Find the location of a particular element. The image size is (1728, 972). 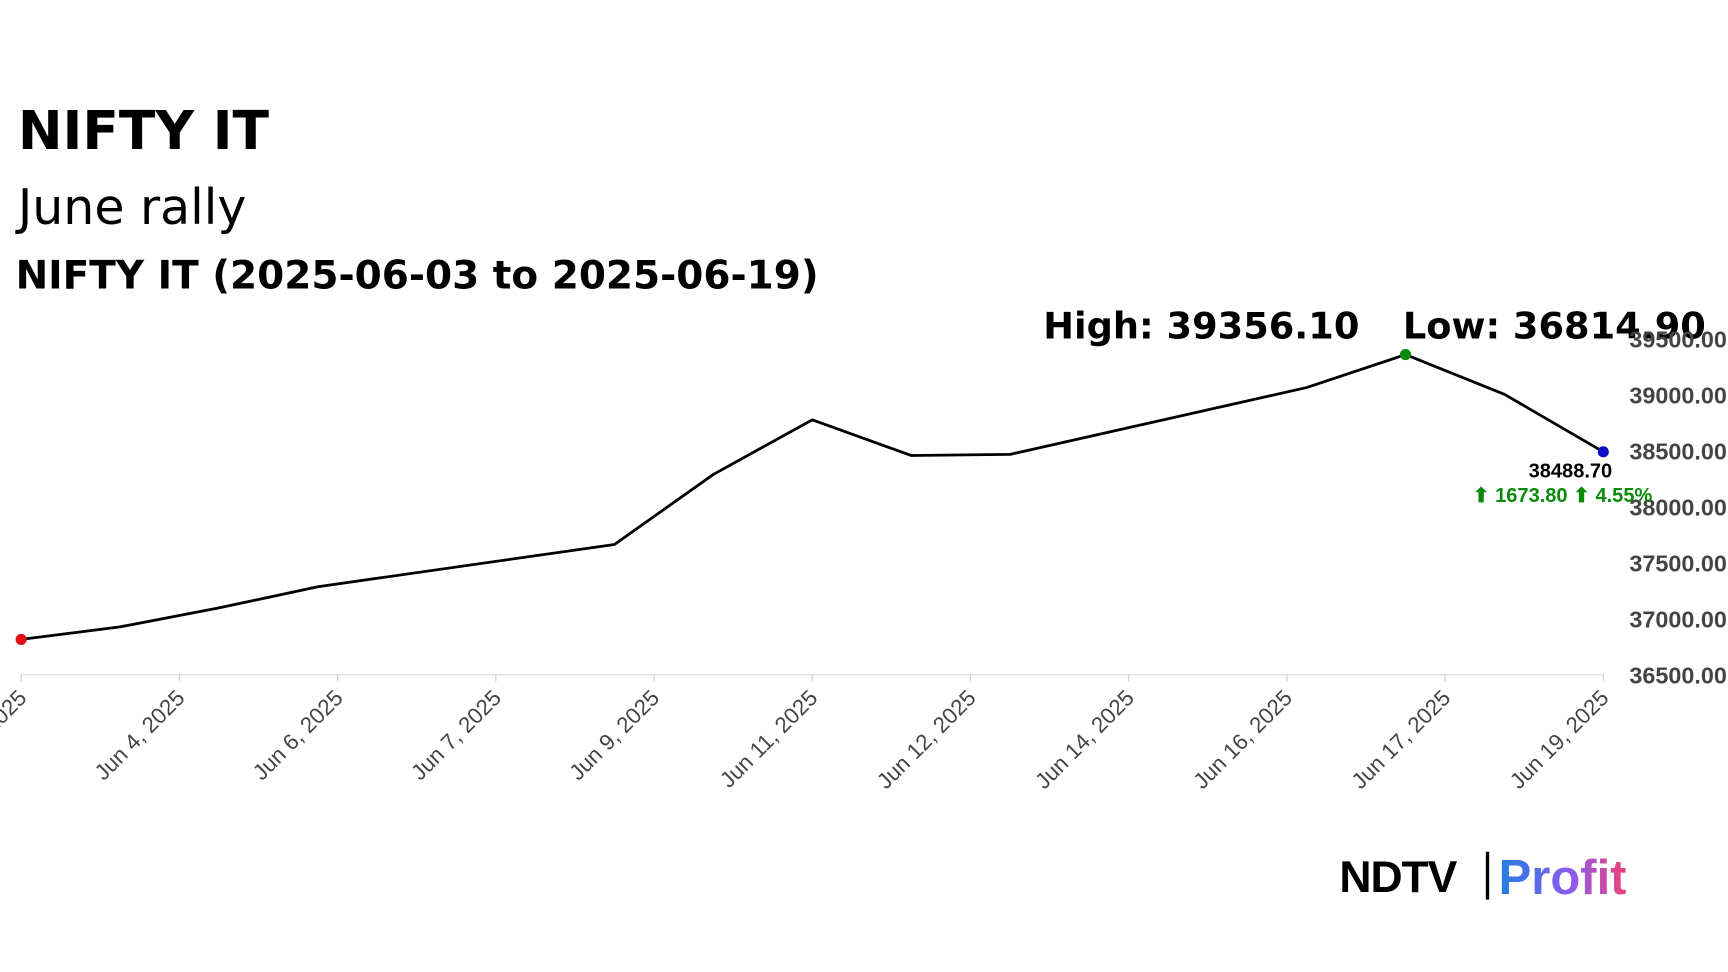

x-tick-label: Jun 16, 2025 is located at coordinates (1242, 739).